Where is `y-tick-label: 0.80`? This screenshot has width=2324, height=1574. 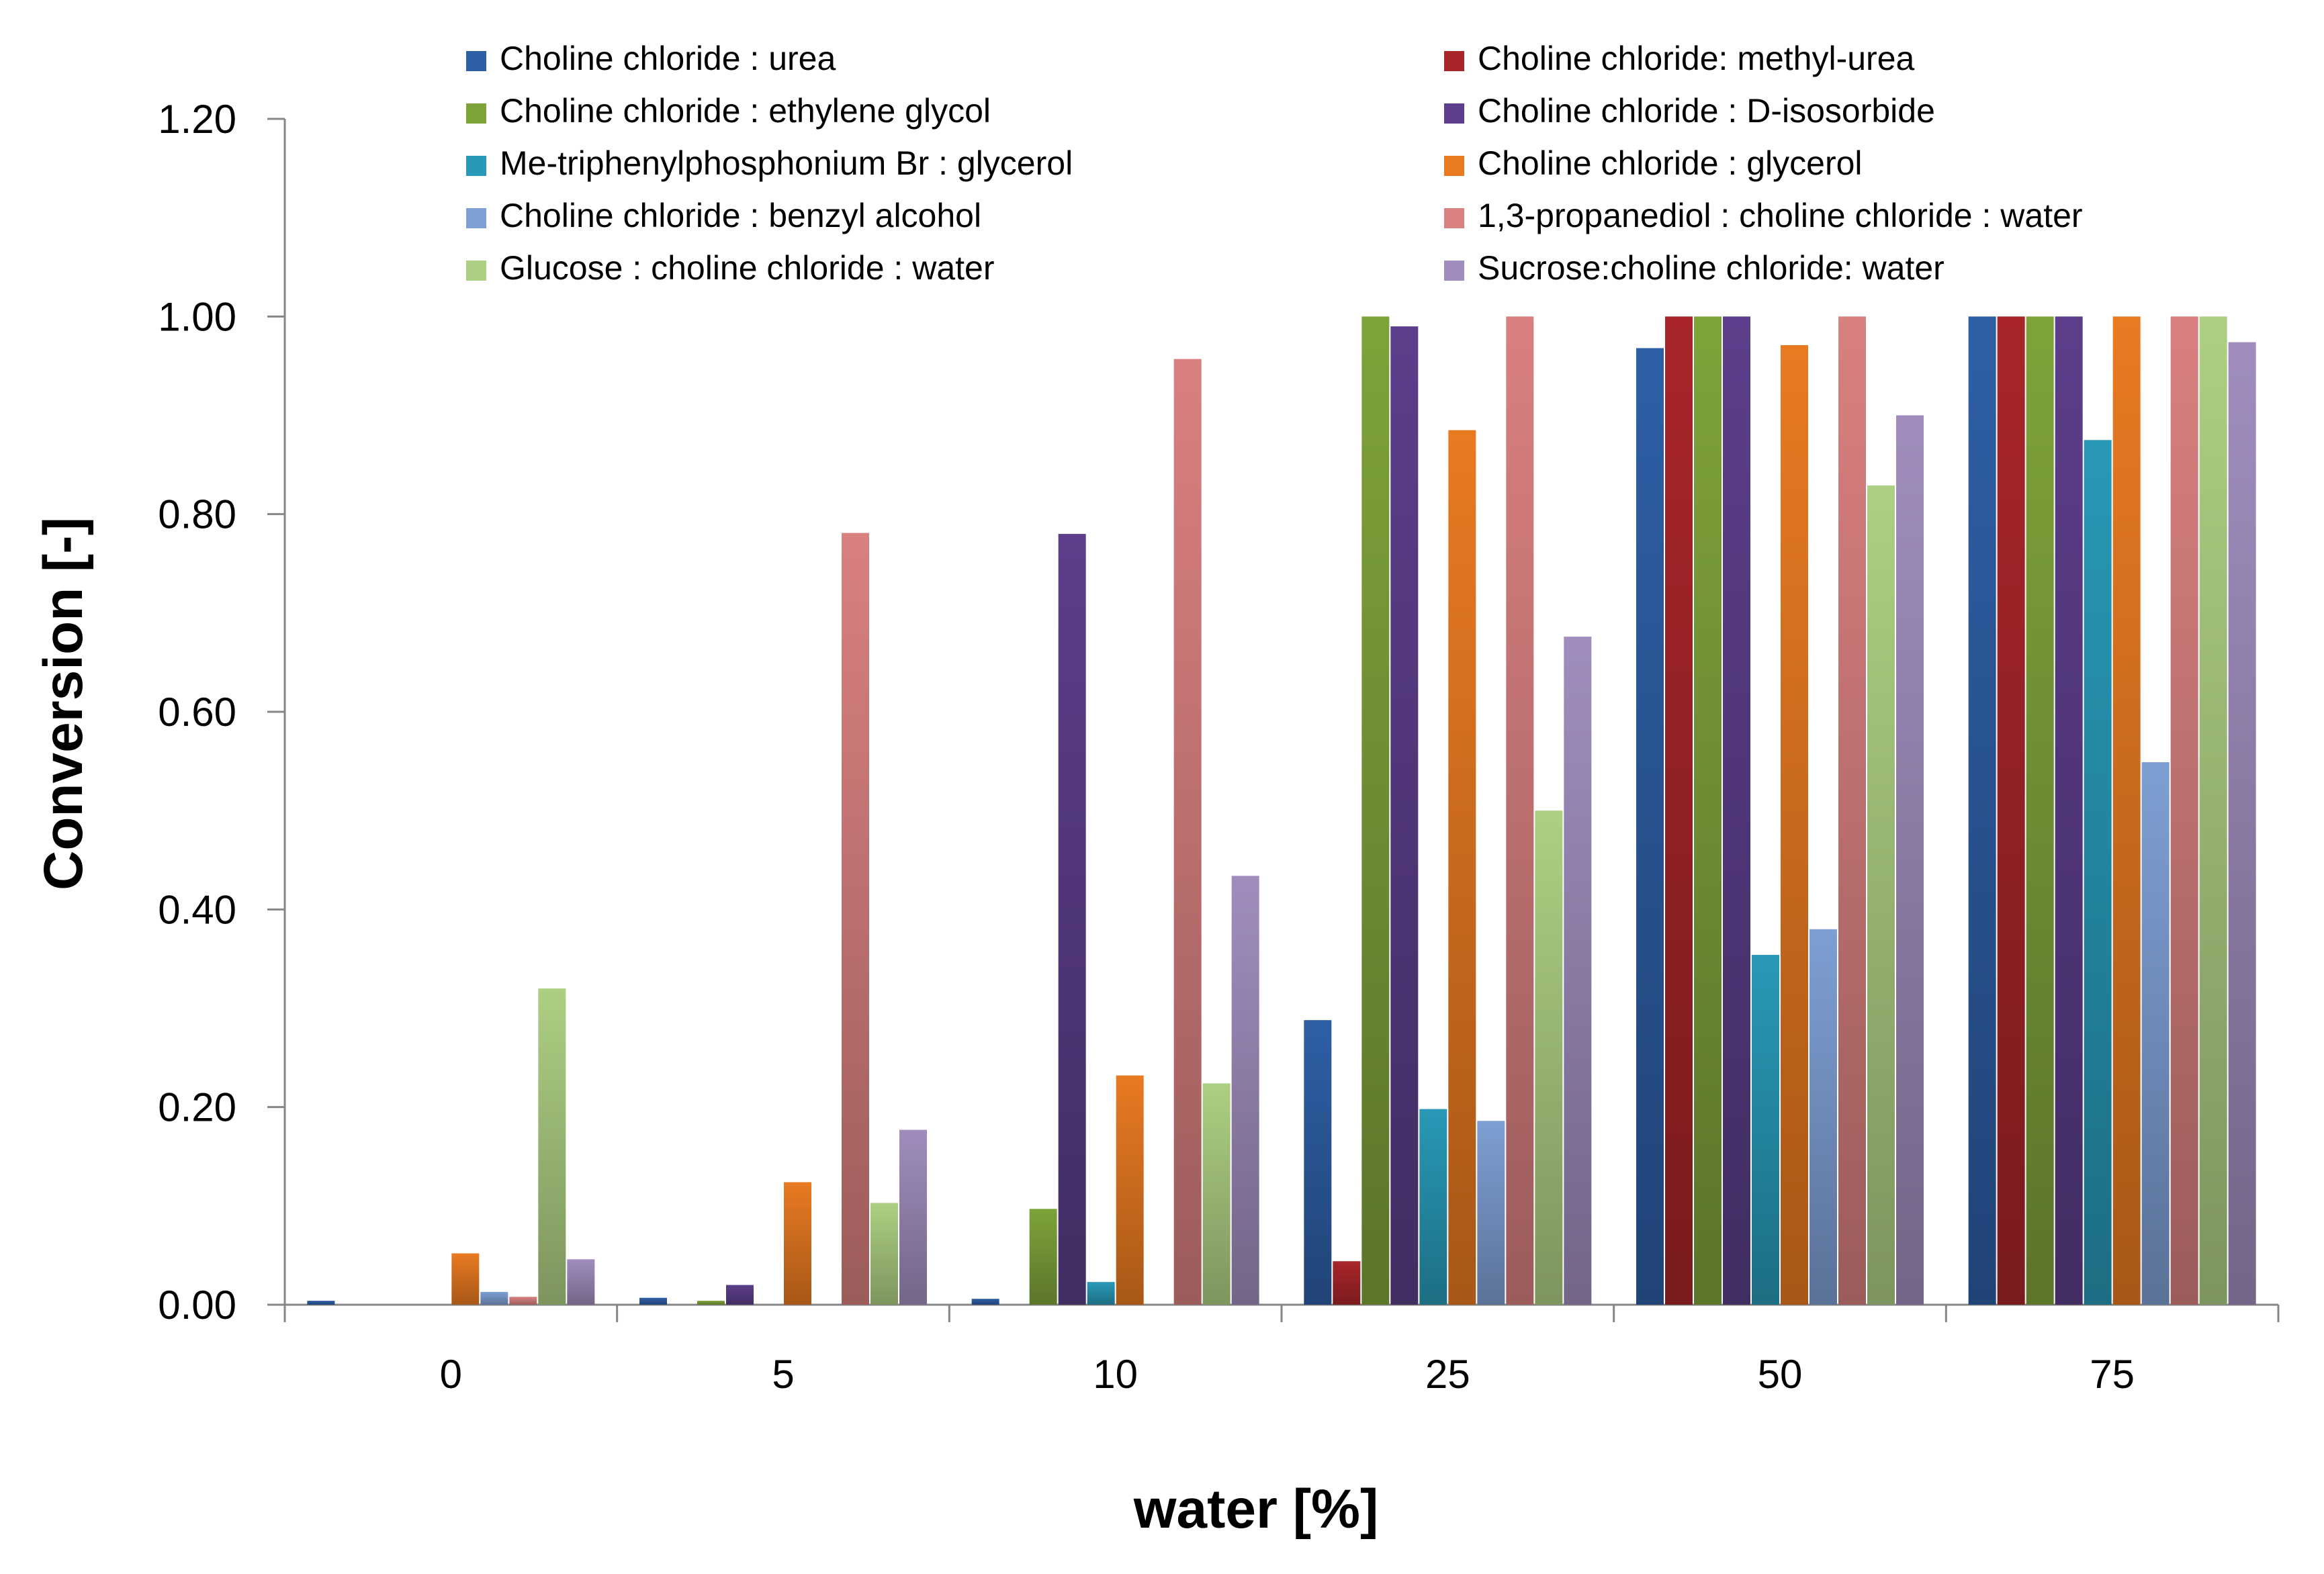 y-tick-label: 0.80 is located at coordinates (197, 514).